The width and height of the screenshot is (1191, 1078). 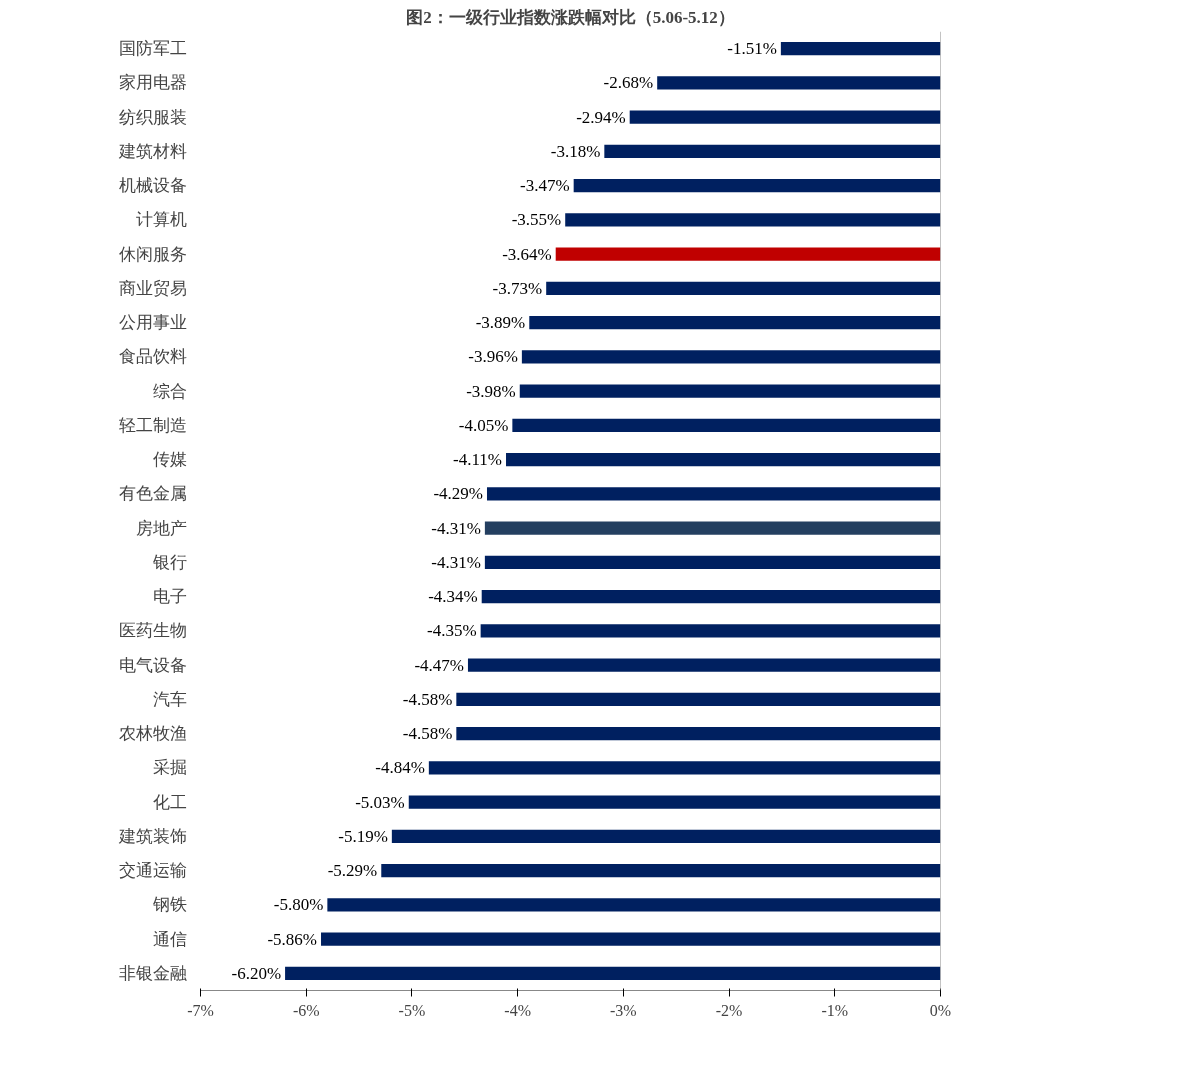 I want to click on y-tick-label: 计算机, so click(x=161, y=220).